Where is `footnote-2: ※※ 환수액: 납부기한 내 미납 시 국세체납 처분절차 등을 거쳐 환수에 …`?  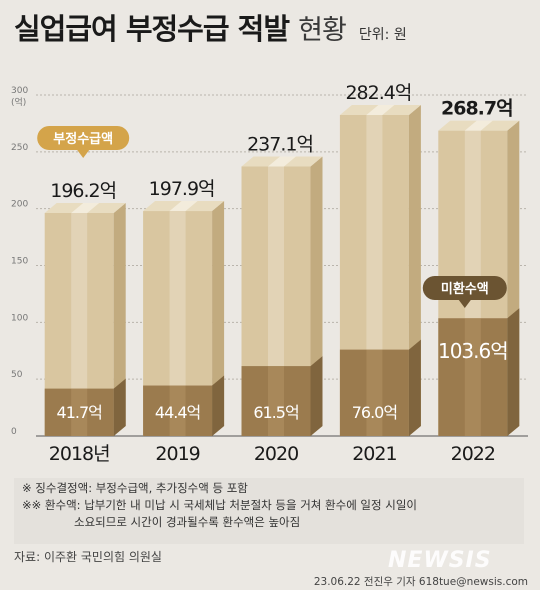
footnote-2: ※※ 환수액: 납부기한 내 미납 시 국세체납 처분절차 등을 거쳐 환수에 … is located at coordinates (219, 505).